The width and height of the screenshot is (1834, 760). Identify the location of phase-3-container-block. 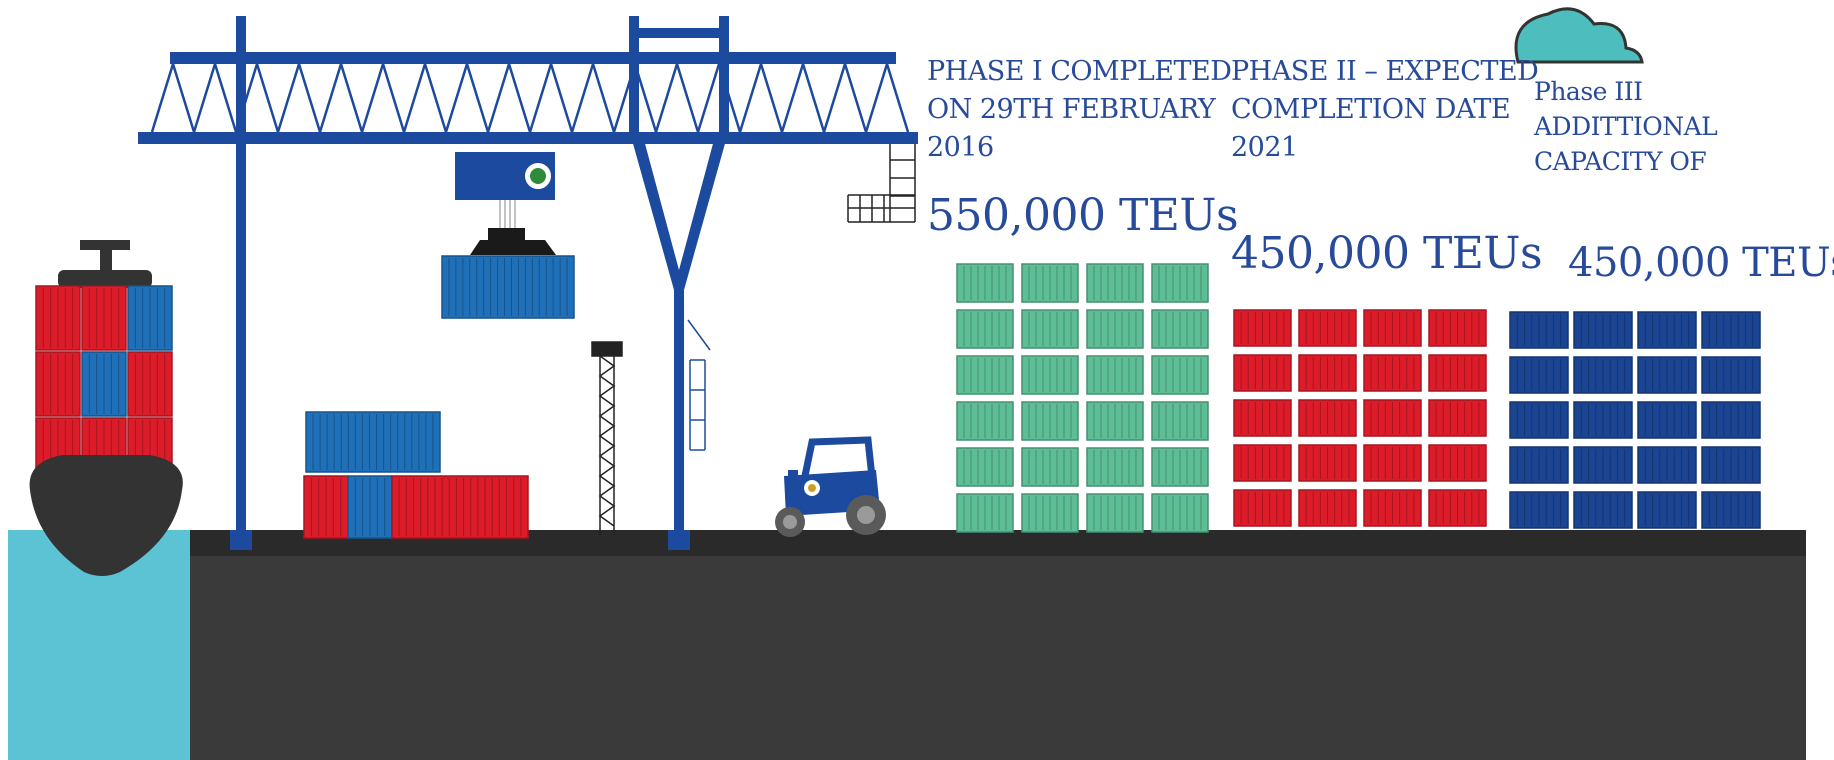
(1635, 420).